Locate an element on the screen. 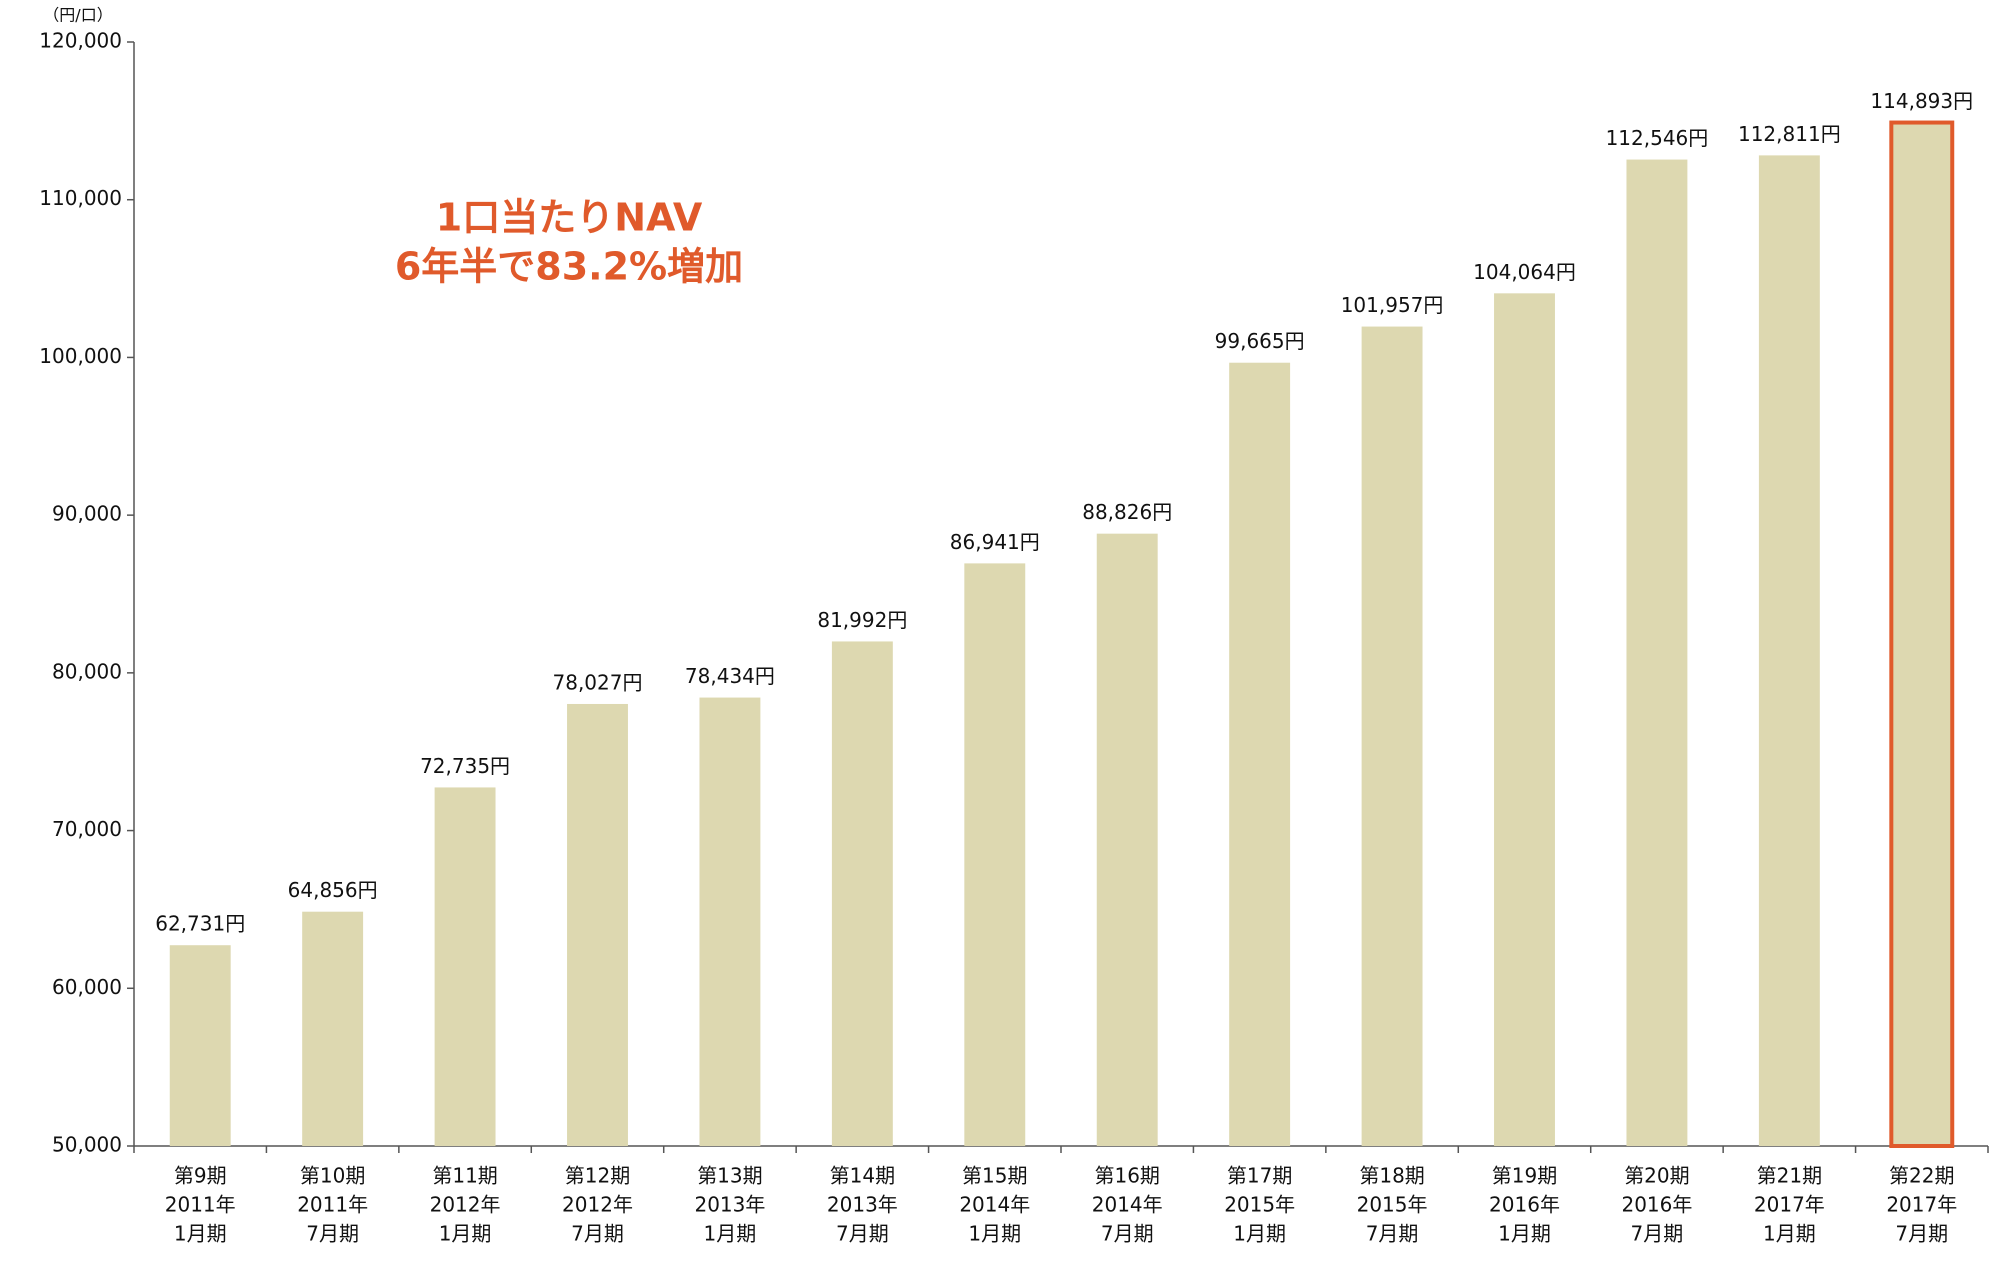 This screenshot has height=1263, width=1995. value-label: 78,027円 is located at coordinates (598, 682).